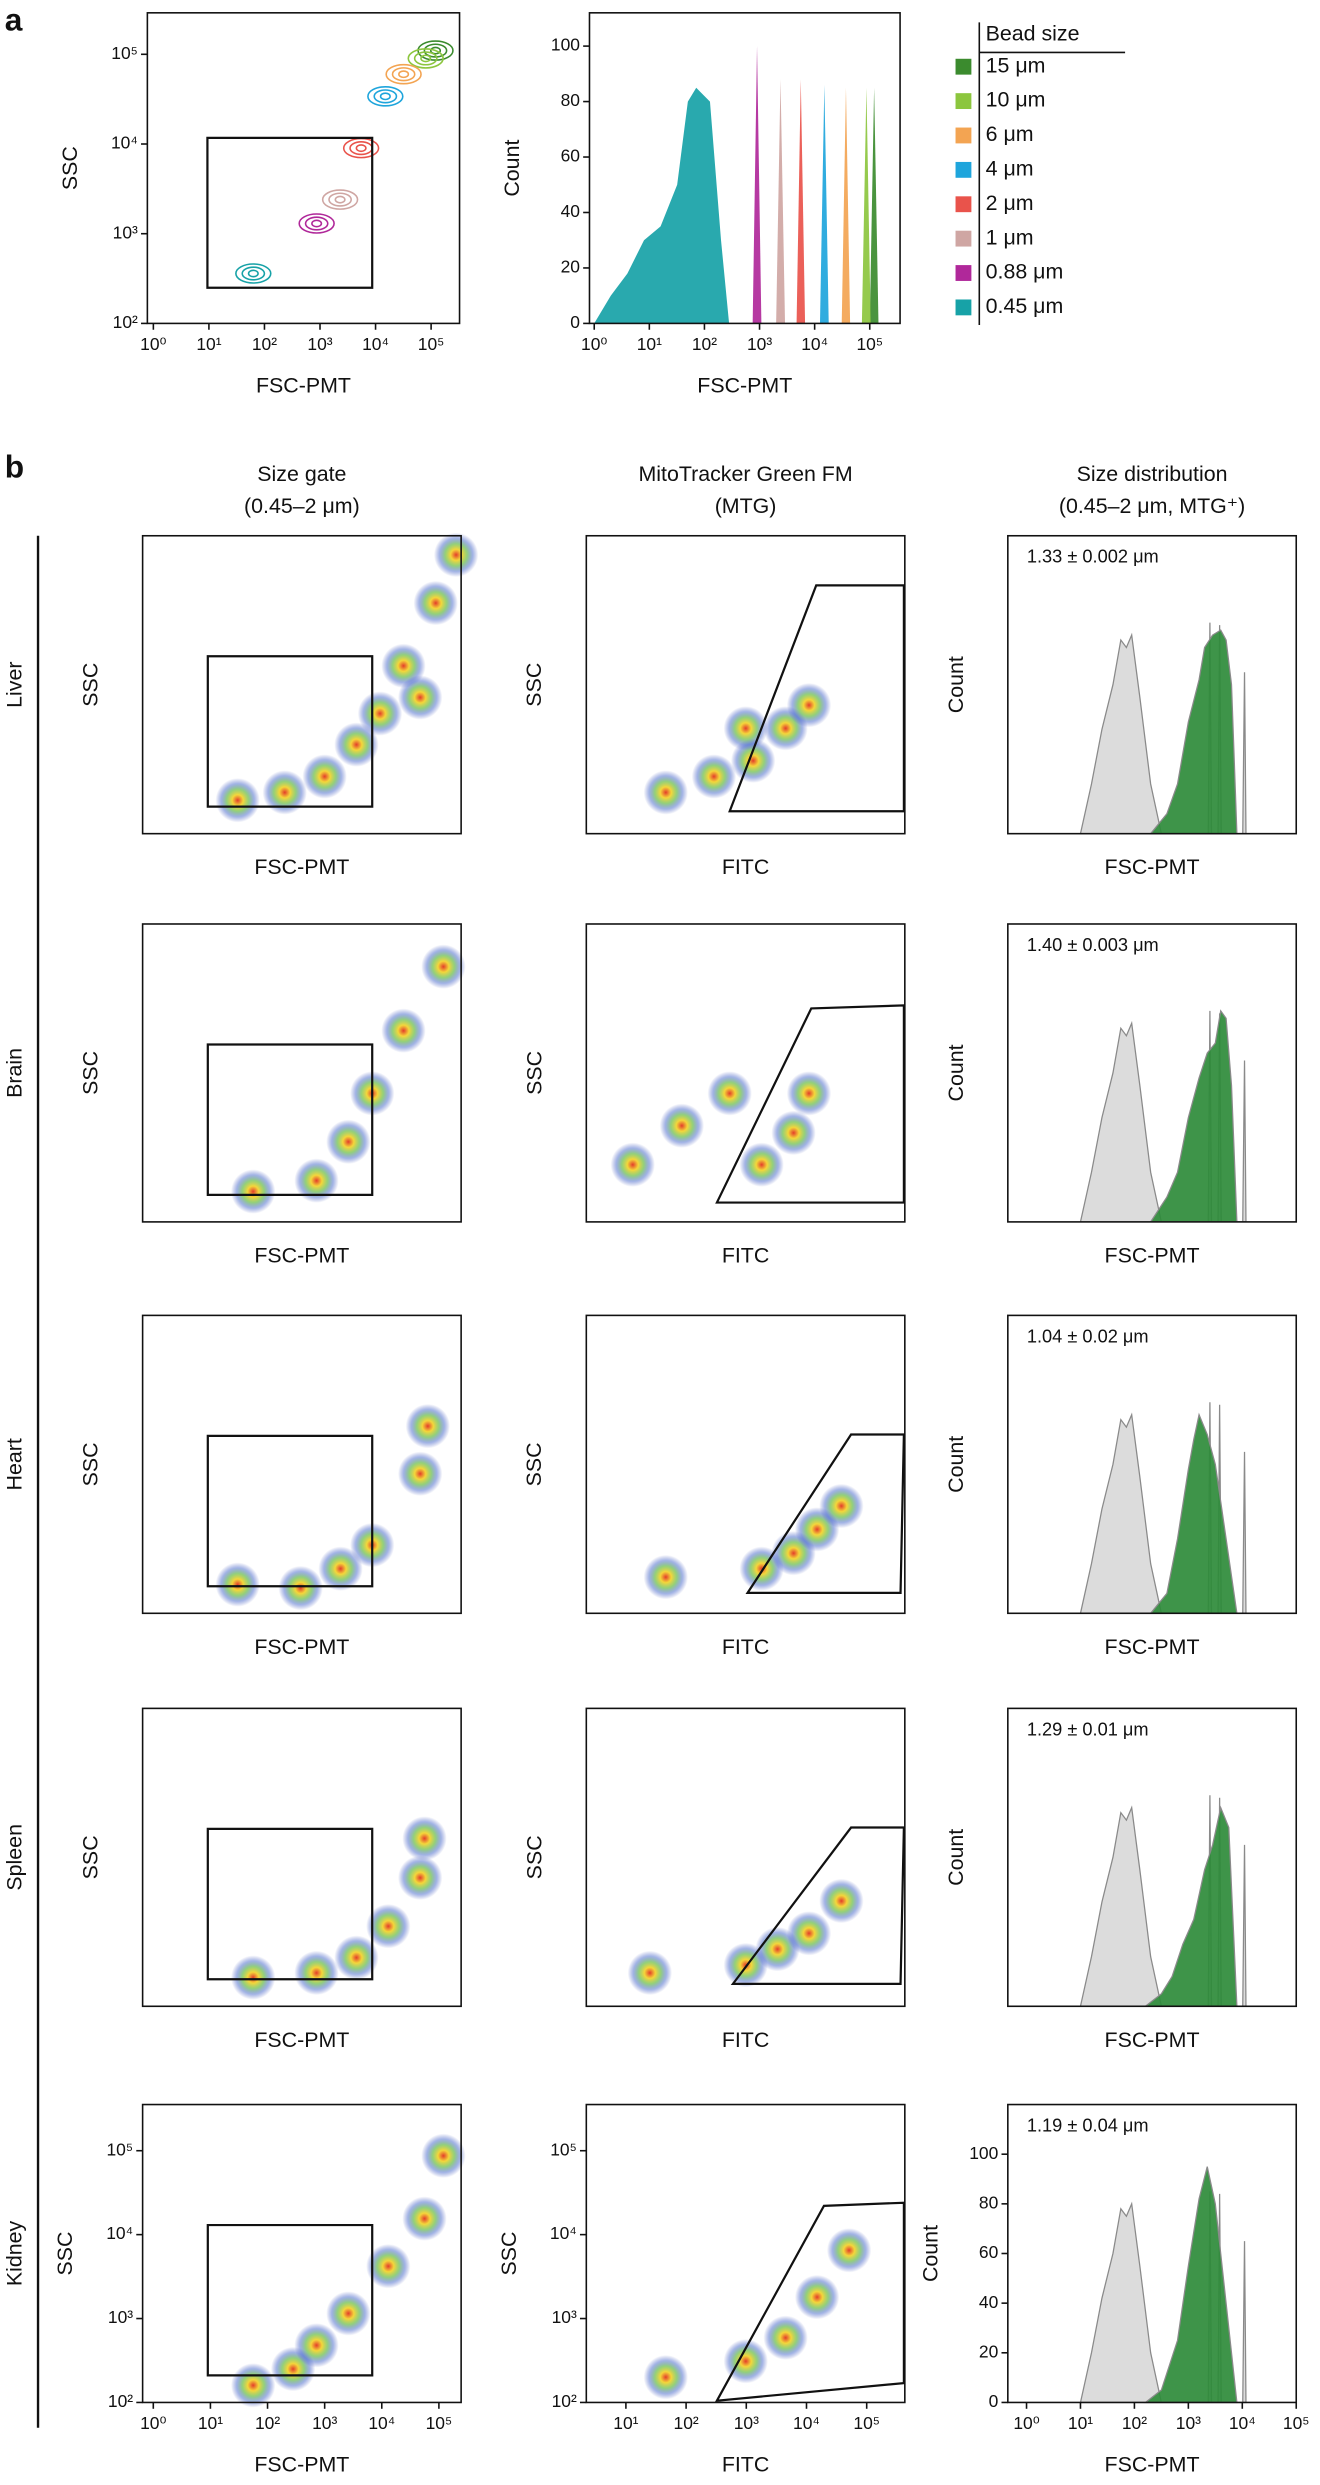 The width and height of the screenshot is (1320, 2485). Describe the element at coordinates (563, 2149) in the screenshot. I see `y-tick-label: 10⁵` at that location.